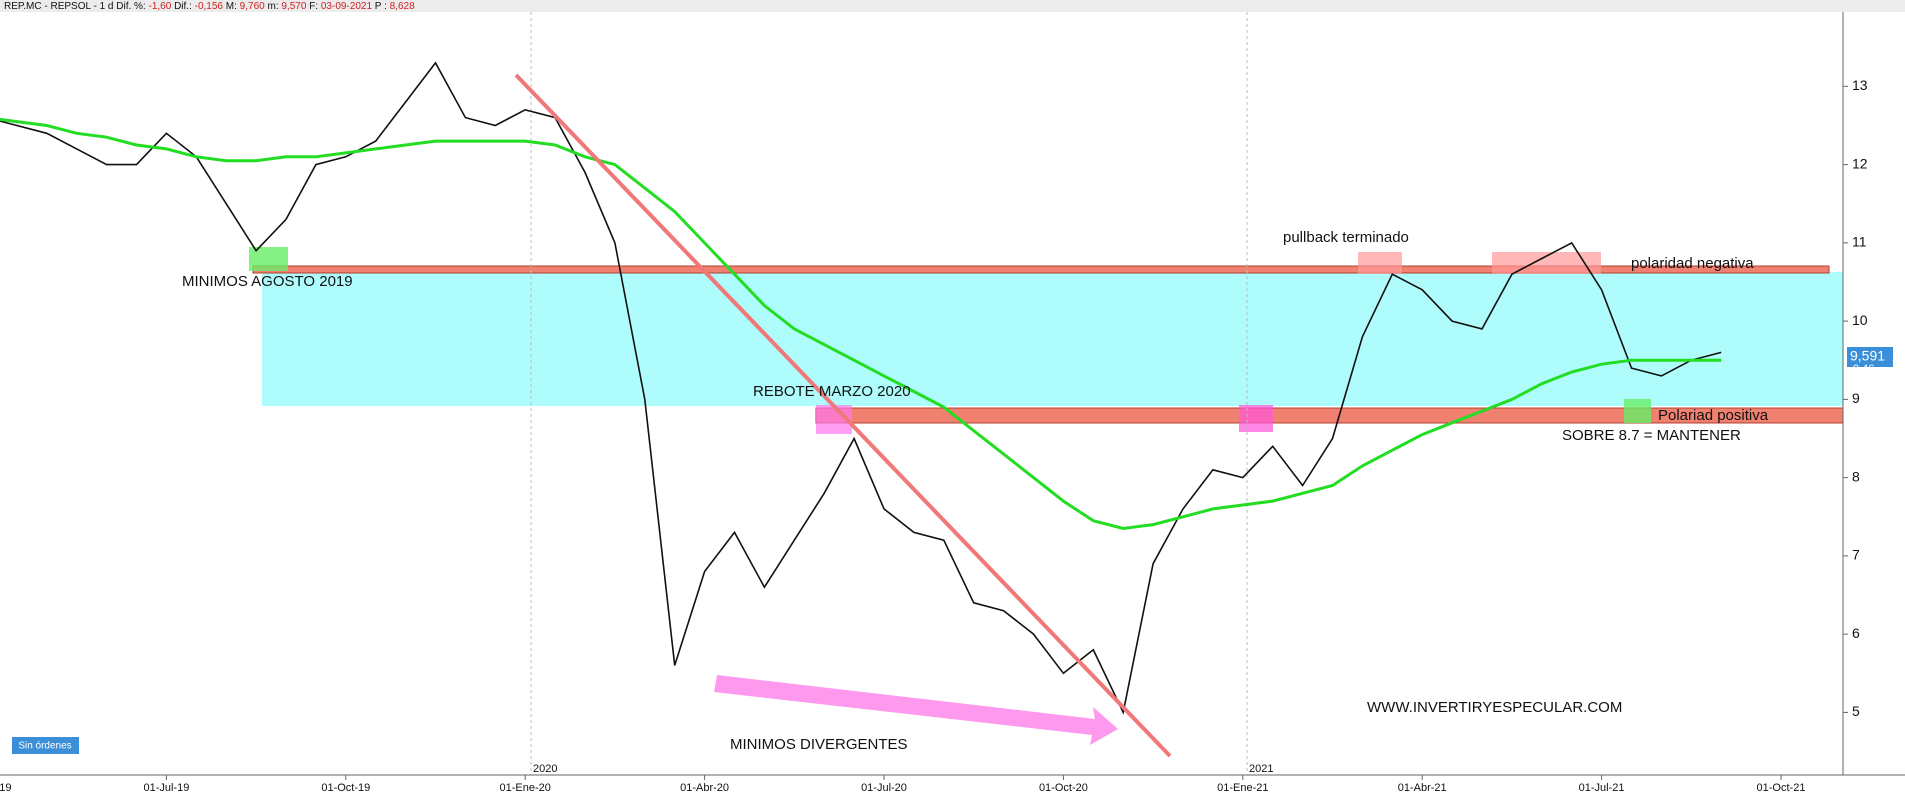 The height and width of the screenshot is (796, 1905). Describe the element at coordinates (1063, 788) in the screenshot. I see `x-tick-label: 01-Oct-20` at that location.